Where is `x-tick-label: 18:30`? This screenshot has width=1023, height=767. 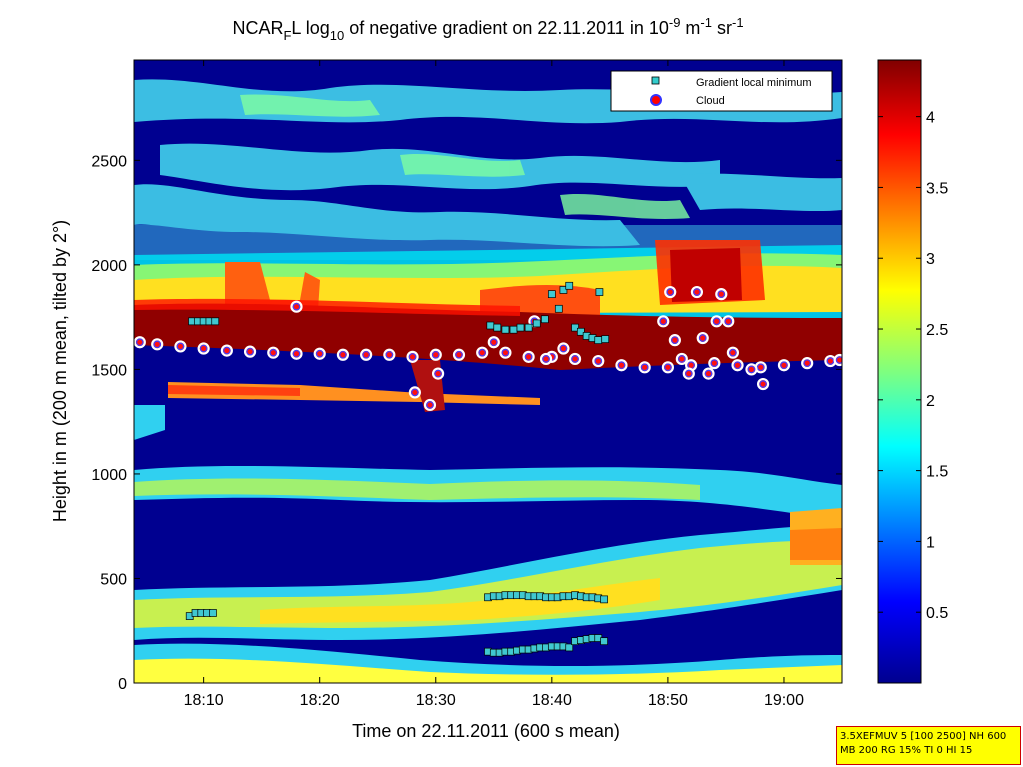
x-tick-label: 18:30 is located at coordinates (436, 700).